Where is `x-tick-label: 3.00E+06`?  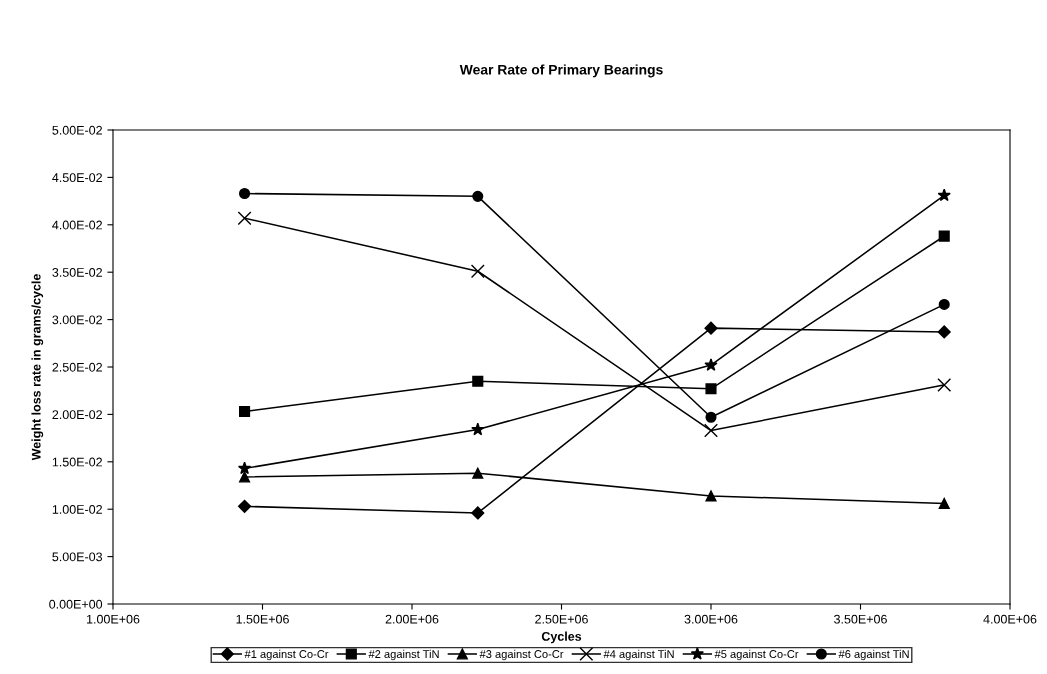 x-tick-label: 3.00E+06 is located at coordinates (711, 619).